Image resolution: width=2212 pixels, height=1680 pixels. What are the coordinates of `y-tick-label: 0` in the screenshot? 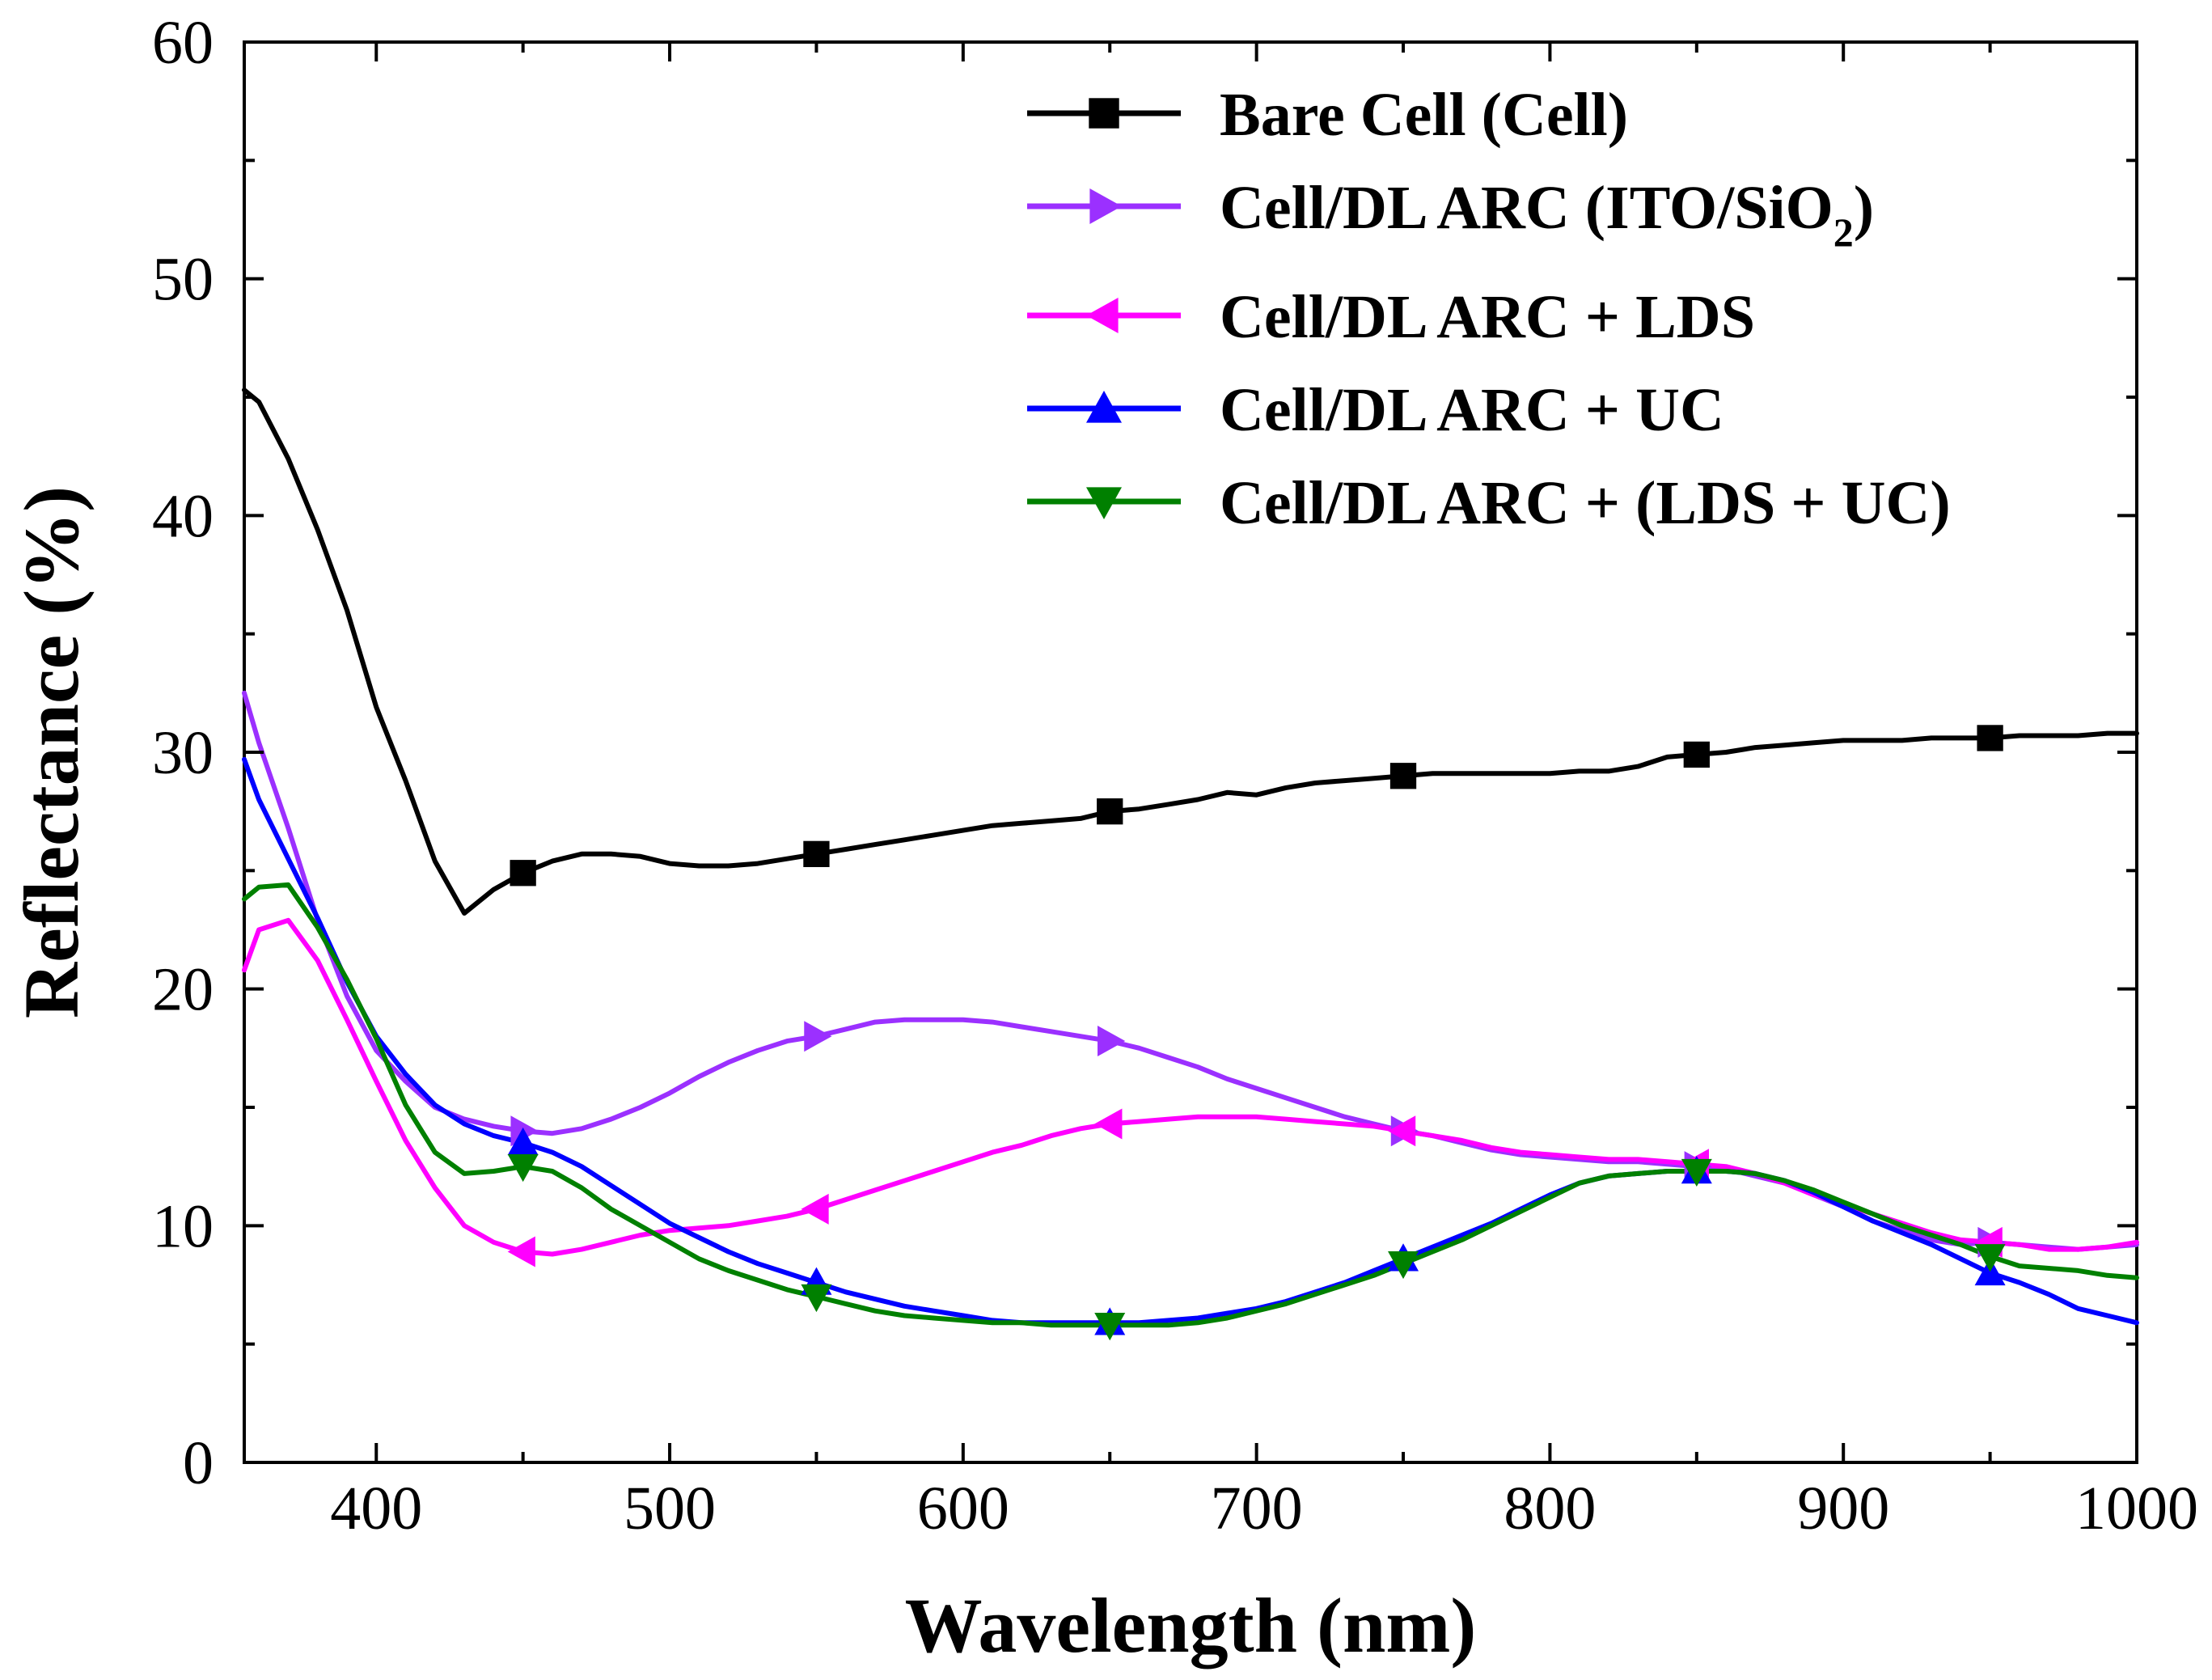 It's located at (198, 1463).